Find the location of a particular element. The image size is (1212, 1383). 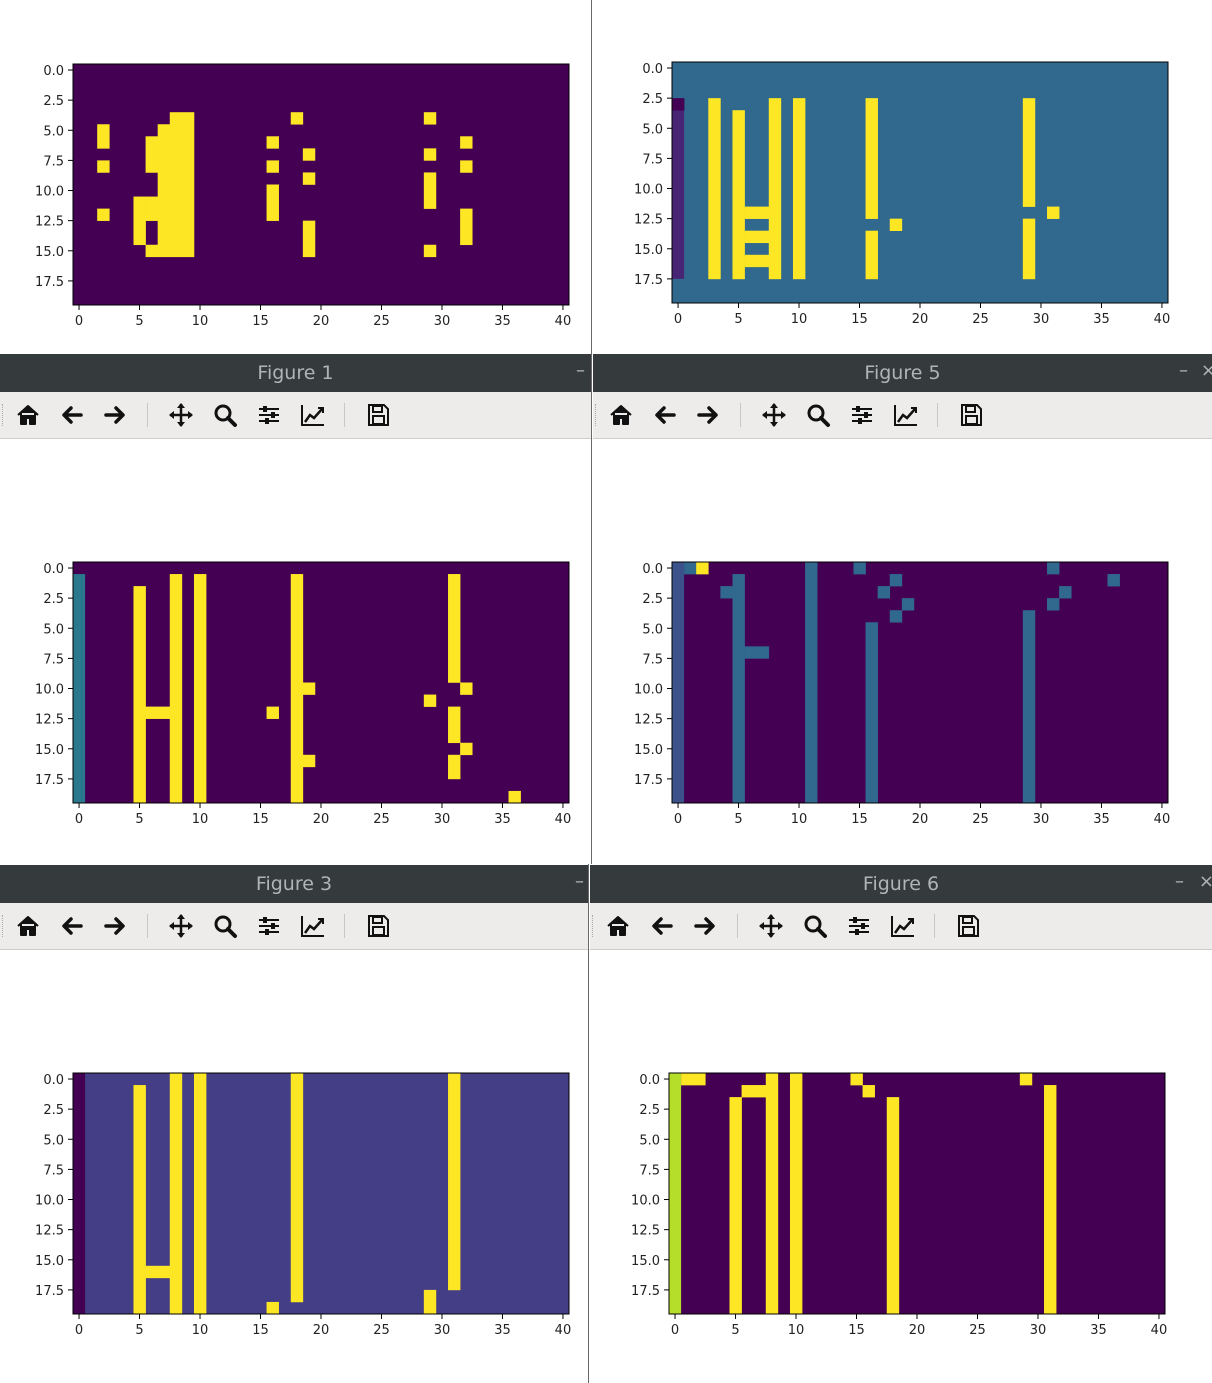

window-titlebar: Figure 5 – × is located at coordinates (902, 373).